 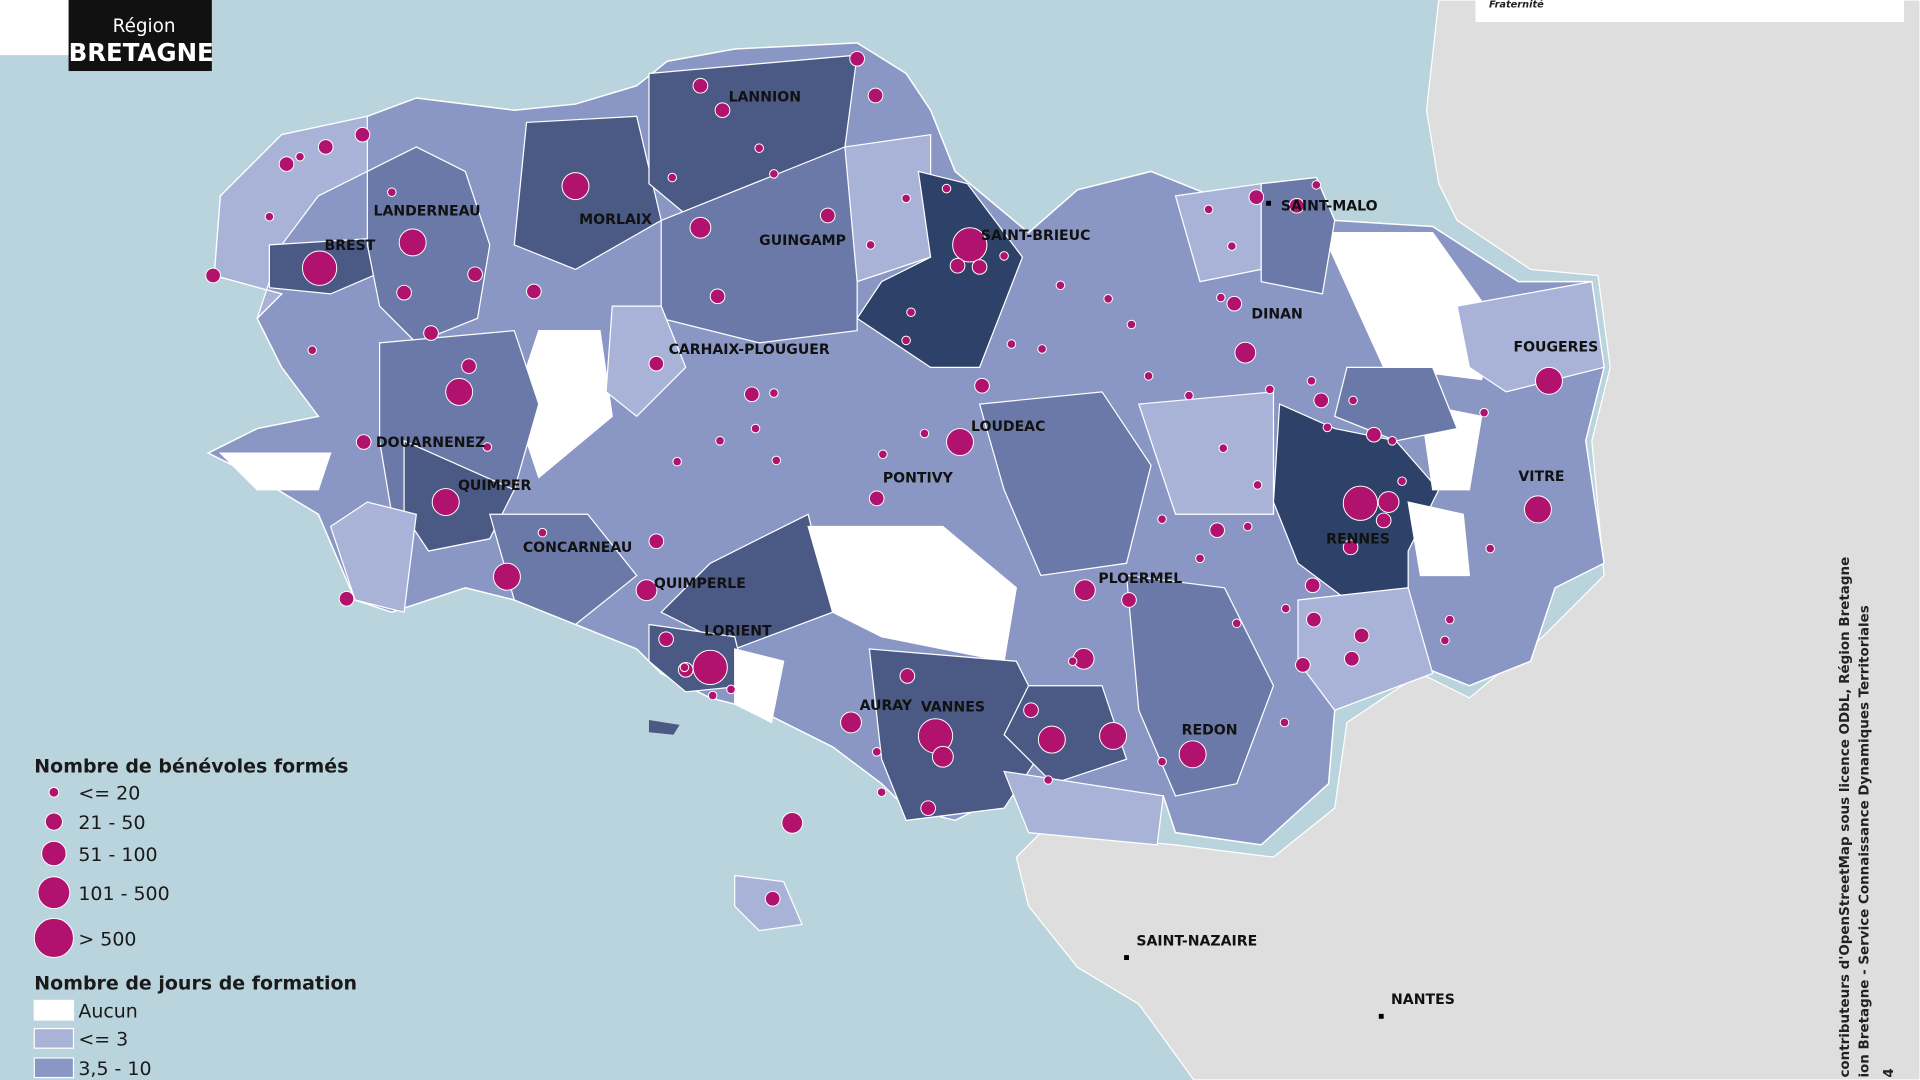 I want to click on city-label: MORLAIX, so click(x=615, y=220).